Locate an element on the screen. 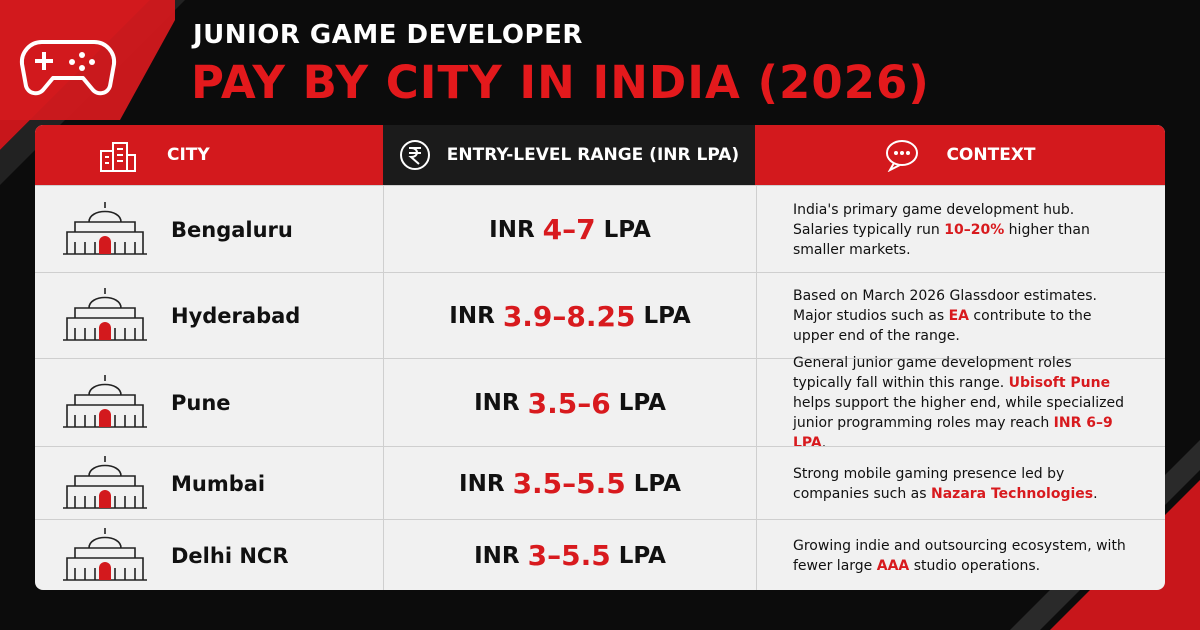 The width and height of the screenshot is (1200, 630). city-name: Bengaluru is located at coordinates (232, 229).